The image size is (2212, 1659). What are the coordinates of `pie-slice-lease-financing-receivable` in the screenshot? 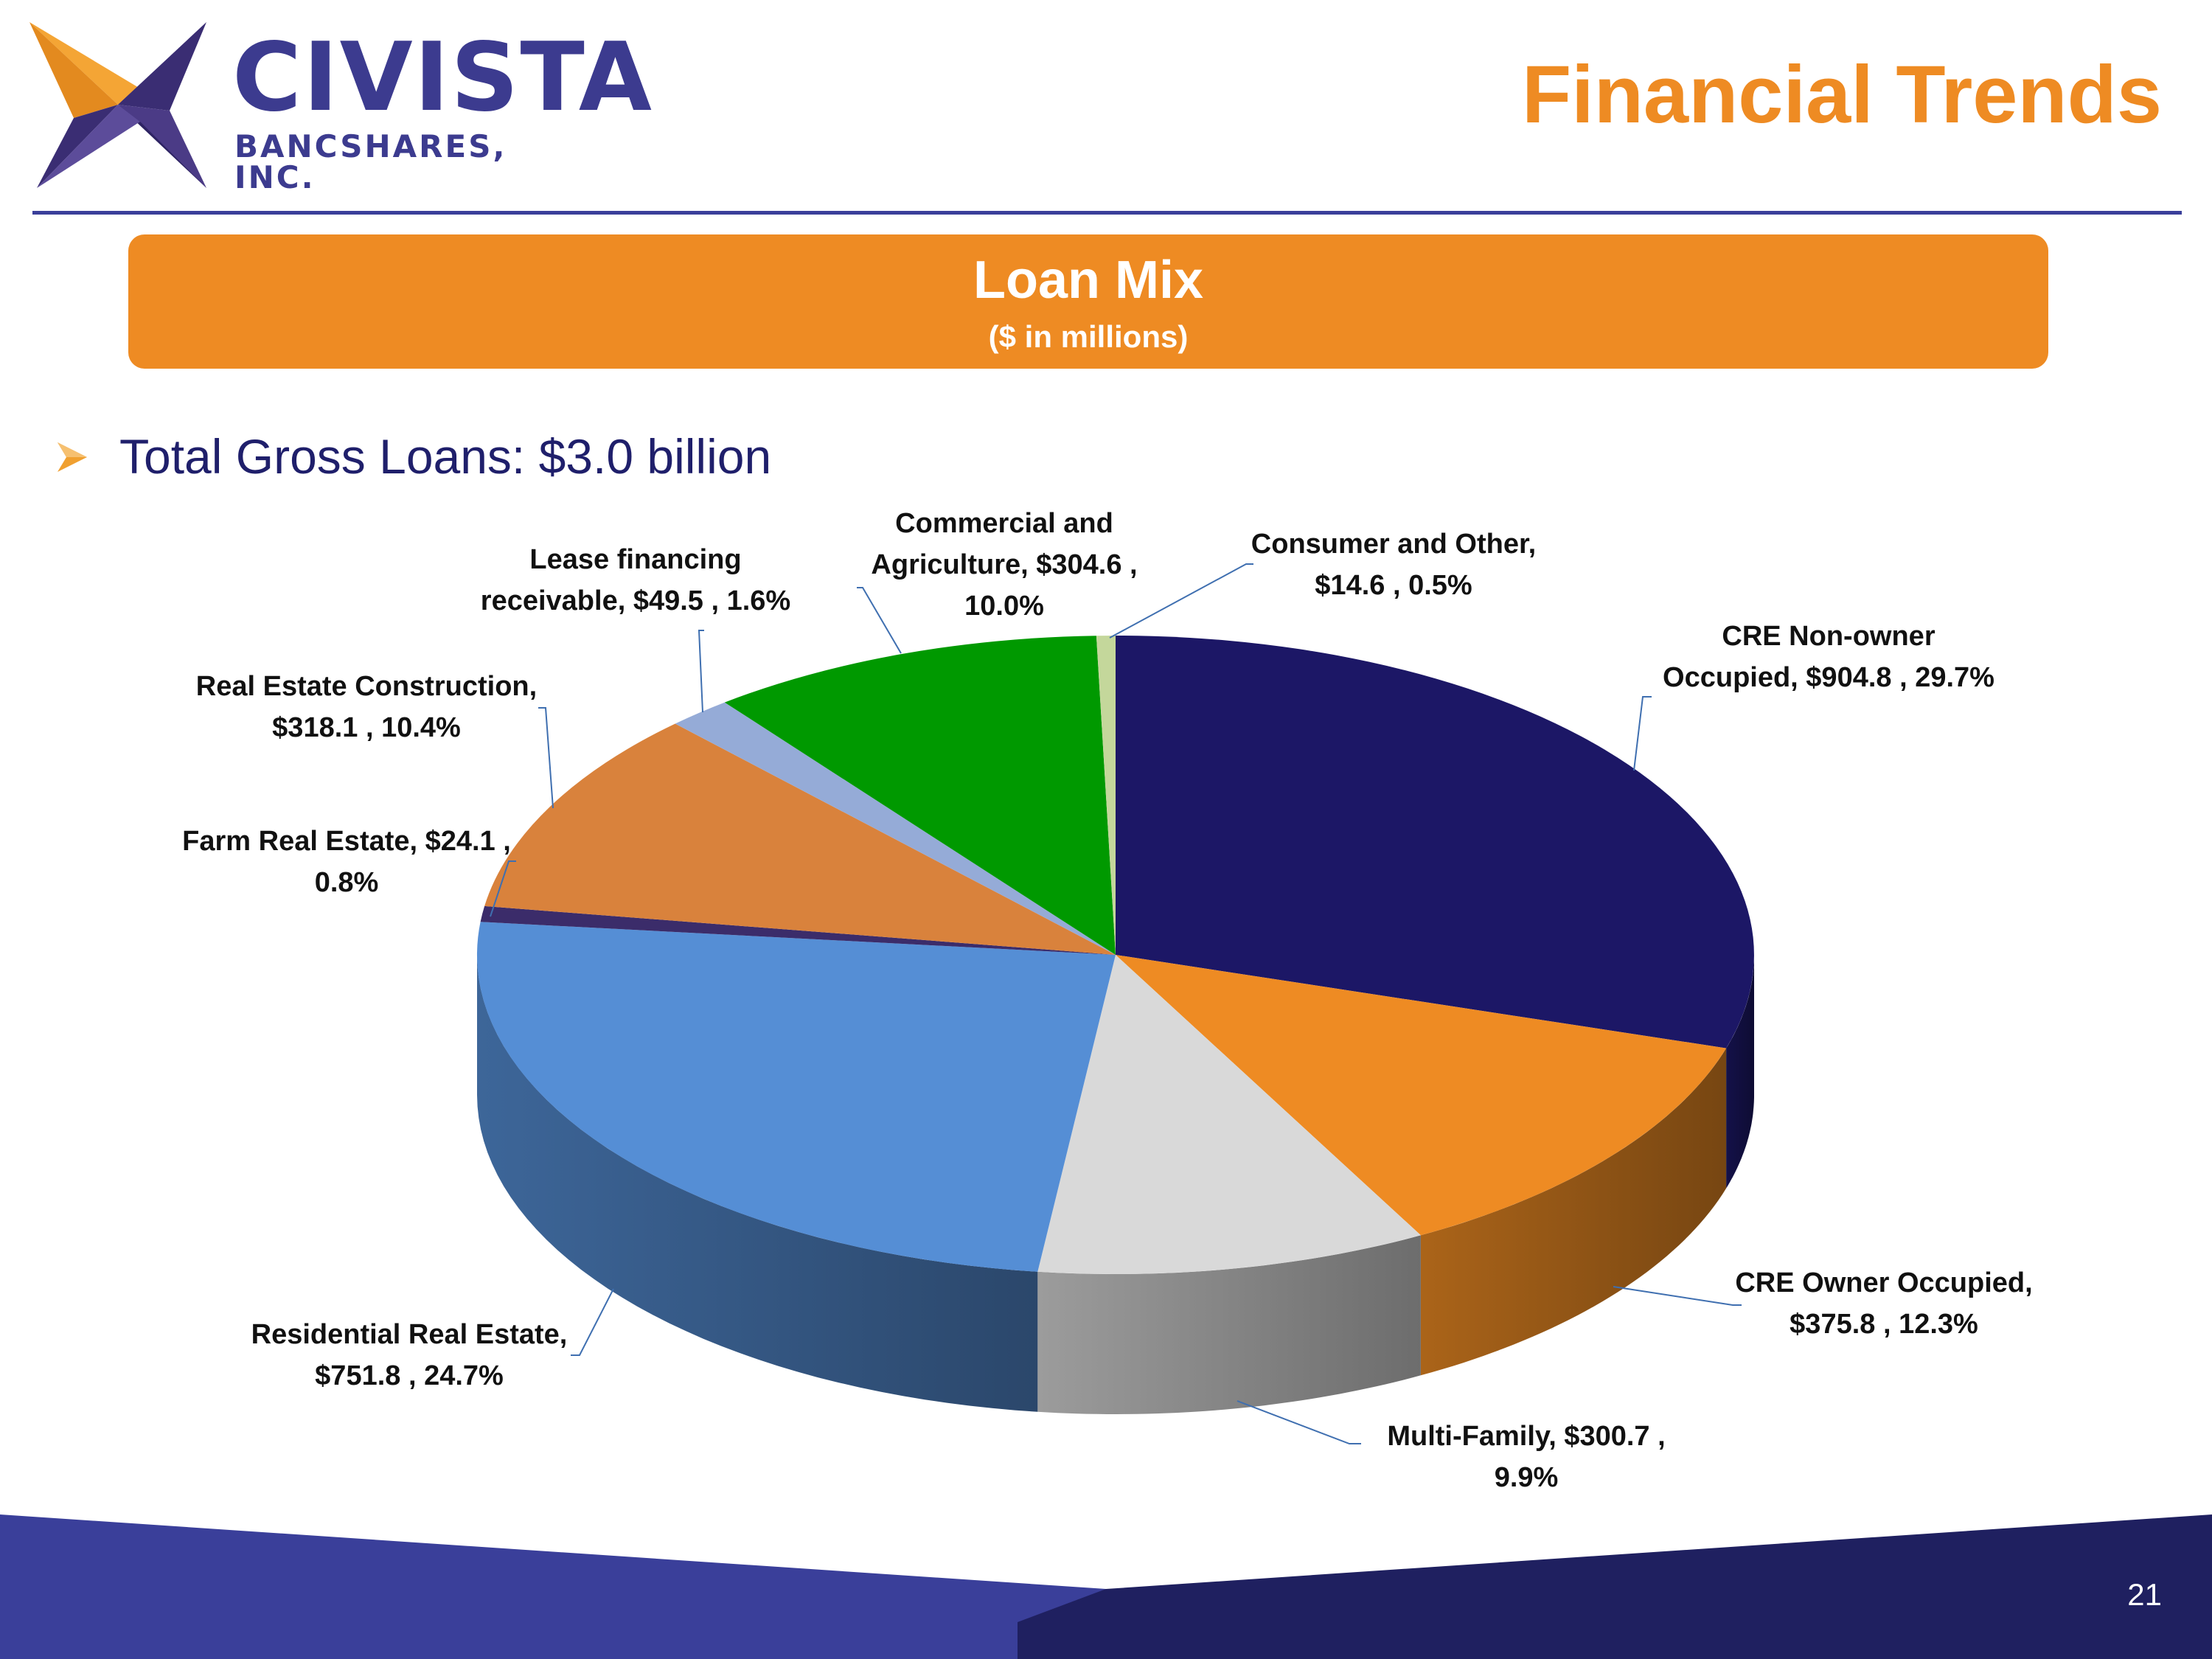 It's located at (895, 828).